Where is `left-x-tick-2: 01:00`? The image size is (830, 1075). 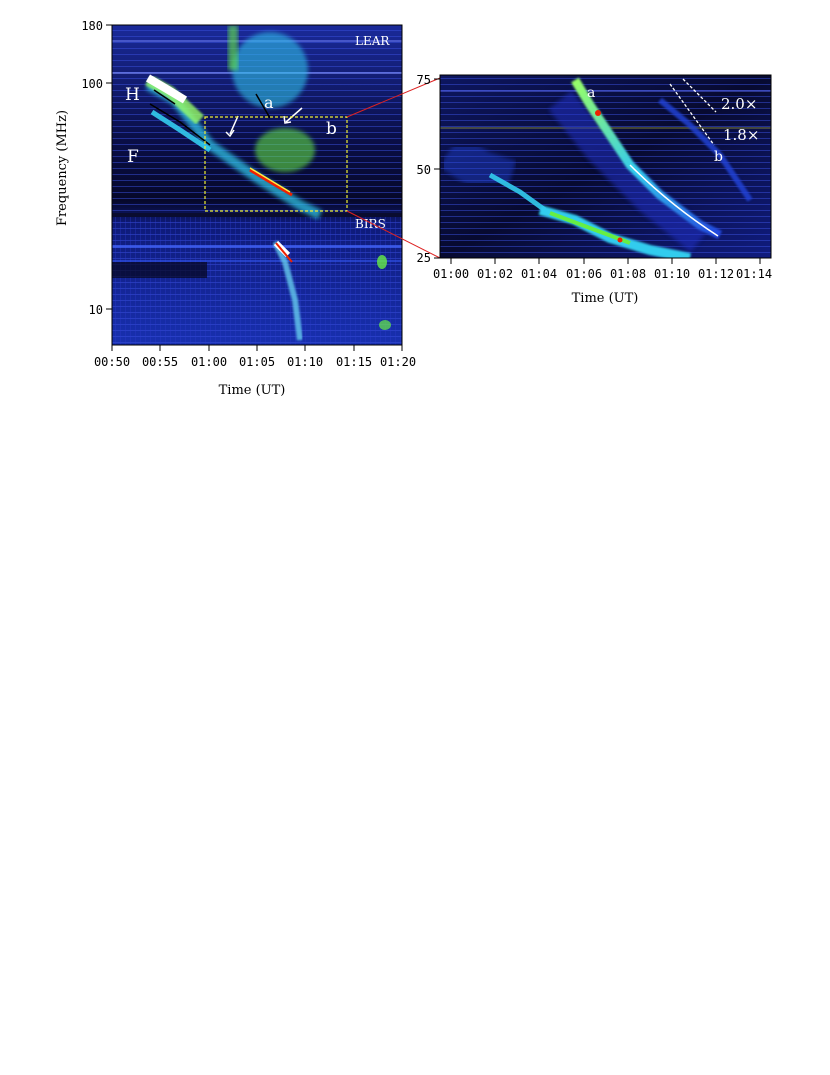 left-x-tick-2: 01:00 is located at coordinates (209, 362).